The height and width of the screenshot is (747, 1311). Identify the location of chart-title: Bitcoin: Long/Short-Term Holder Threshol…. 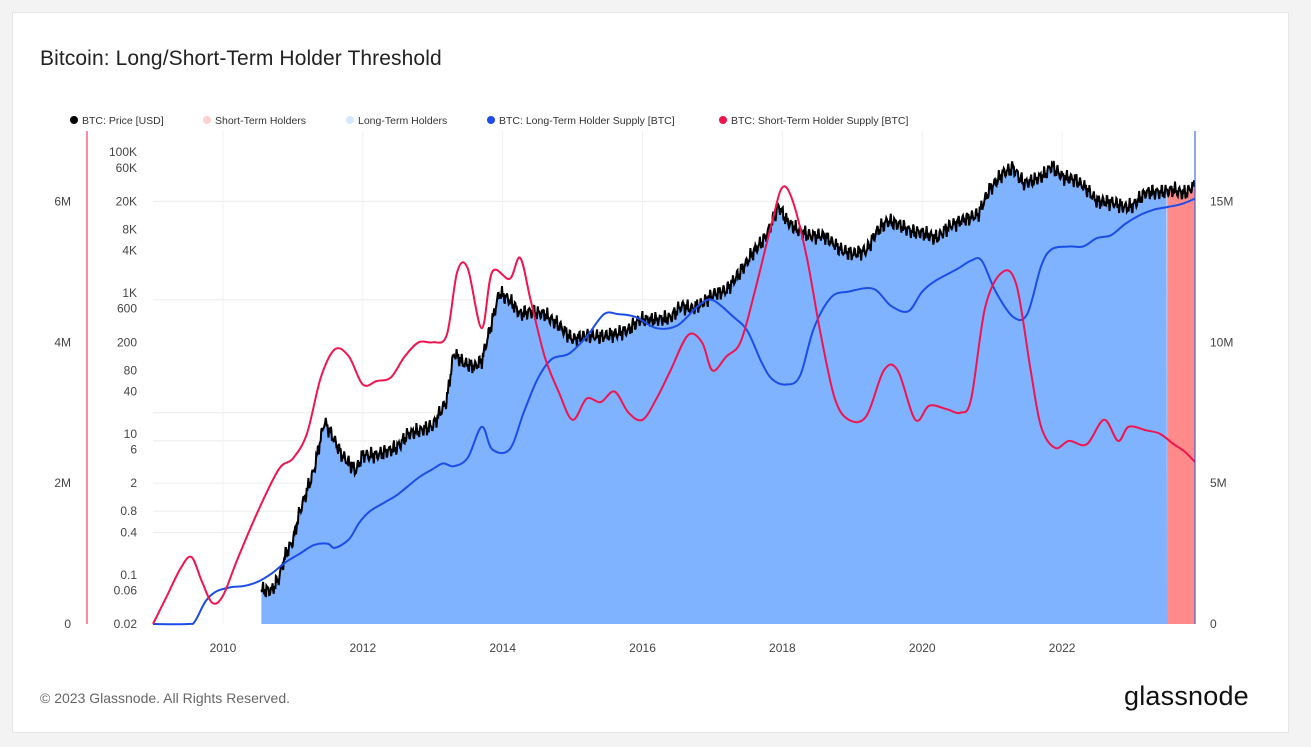
(241, 58).